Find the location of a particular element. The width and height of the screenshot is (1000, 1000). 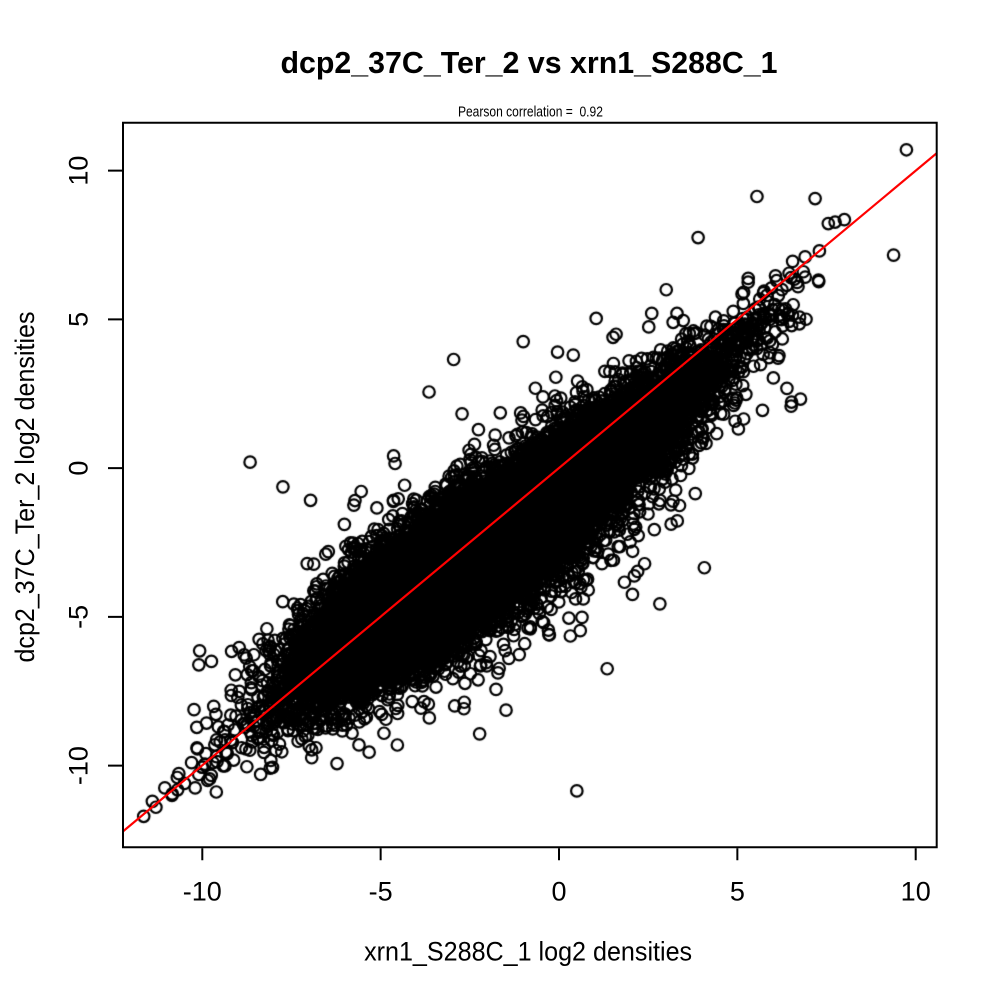

svg-text: Pearson correlation = 0.92 is located at coordinates (530, 113).